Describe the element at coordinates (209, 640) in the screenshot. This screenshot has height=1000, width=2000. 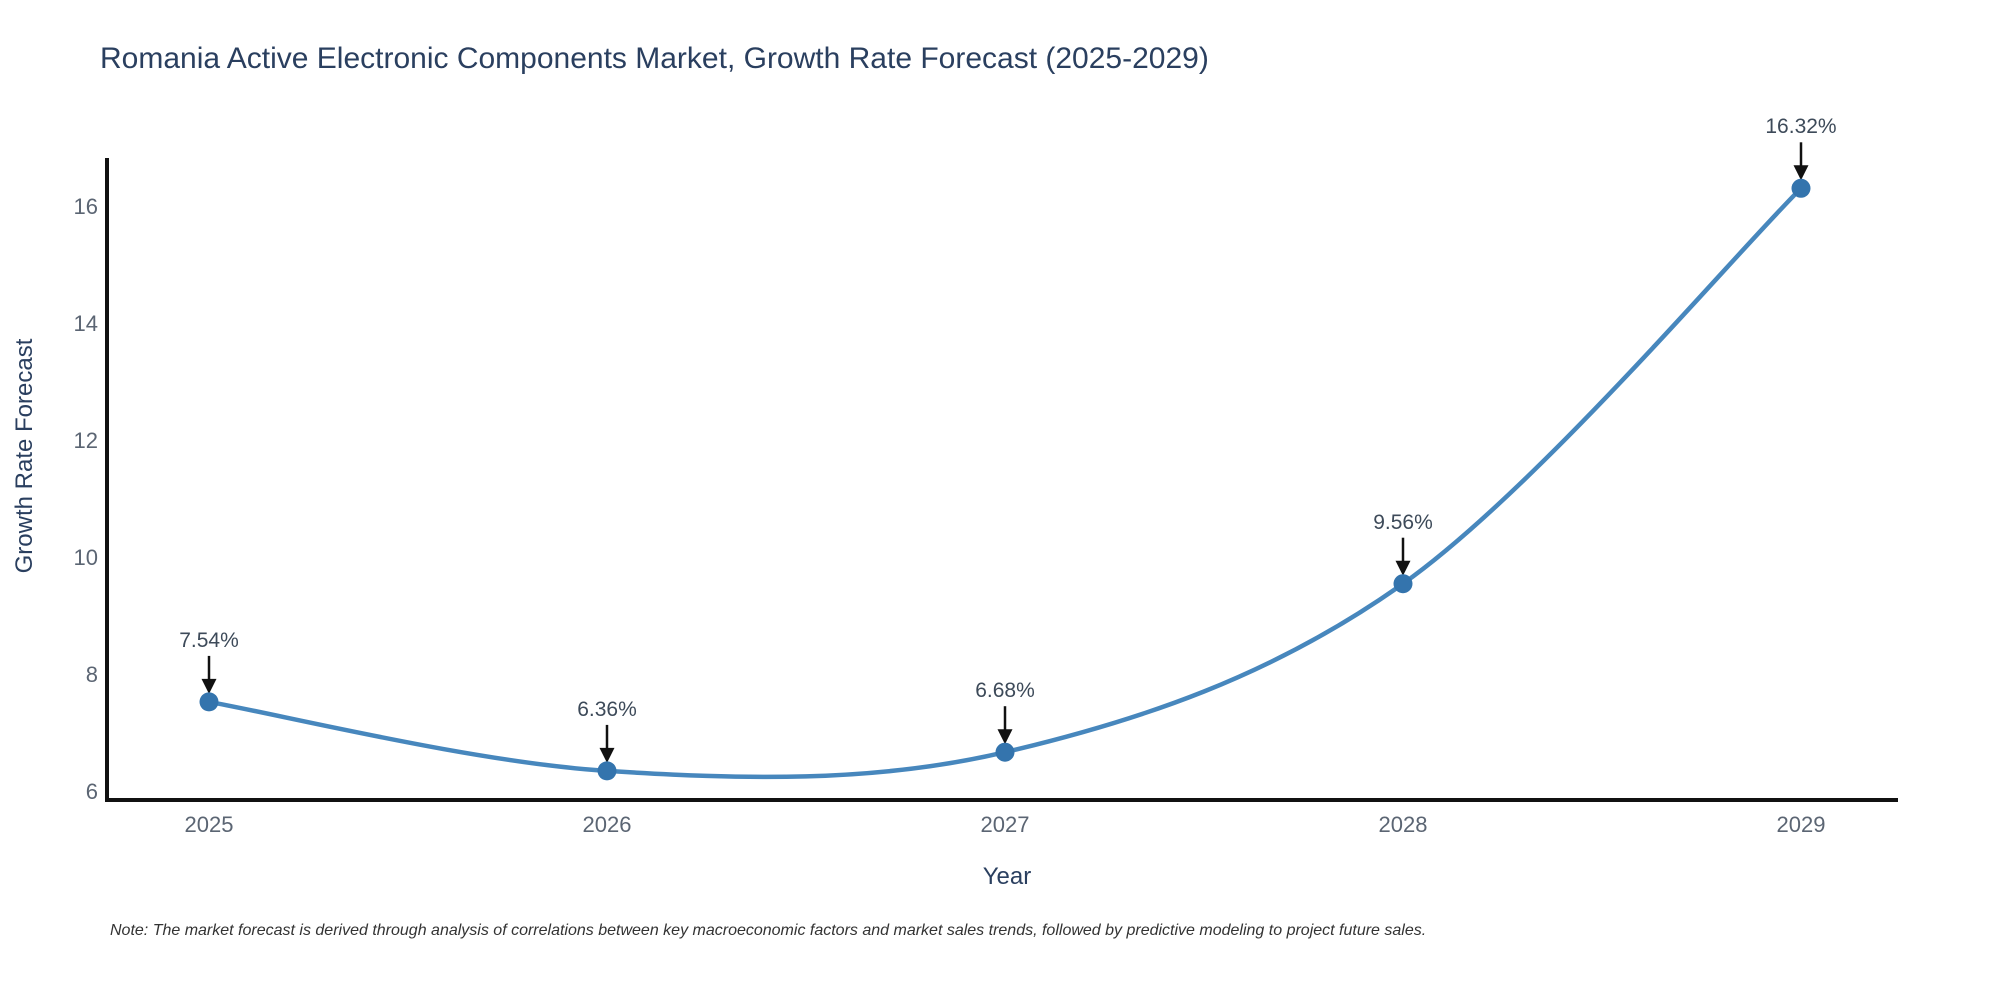
I see `point-annotation: 7.54%` at that location.